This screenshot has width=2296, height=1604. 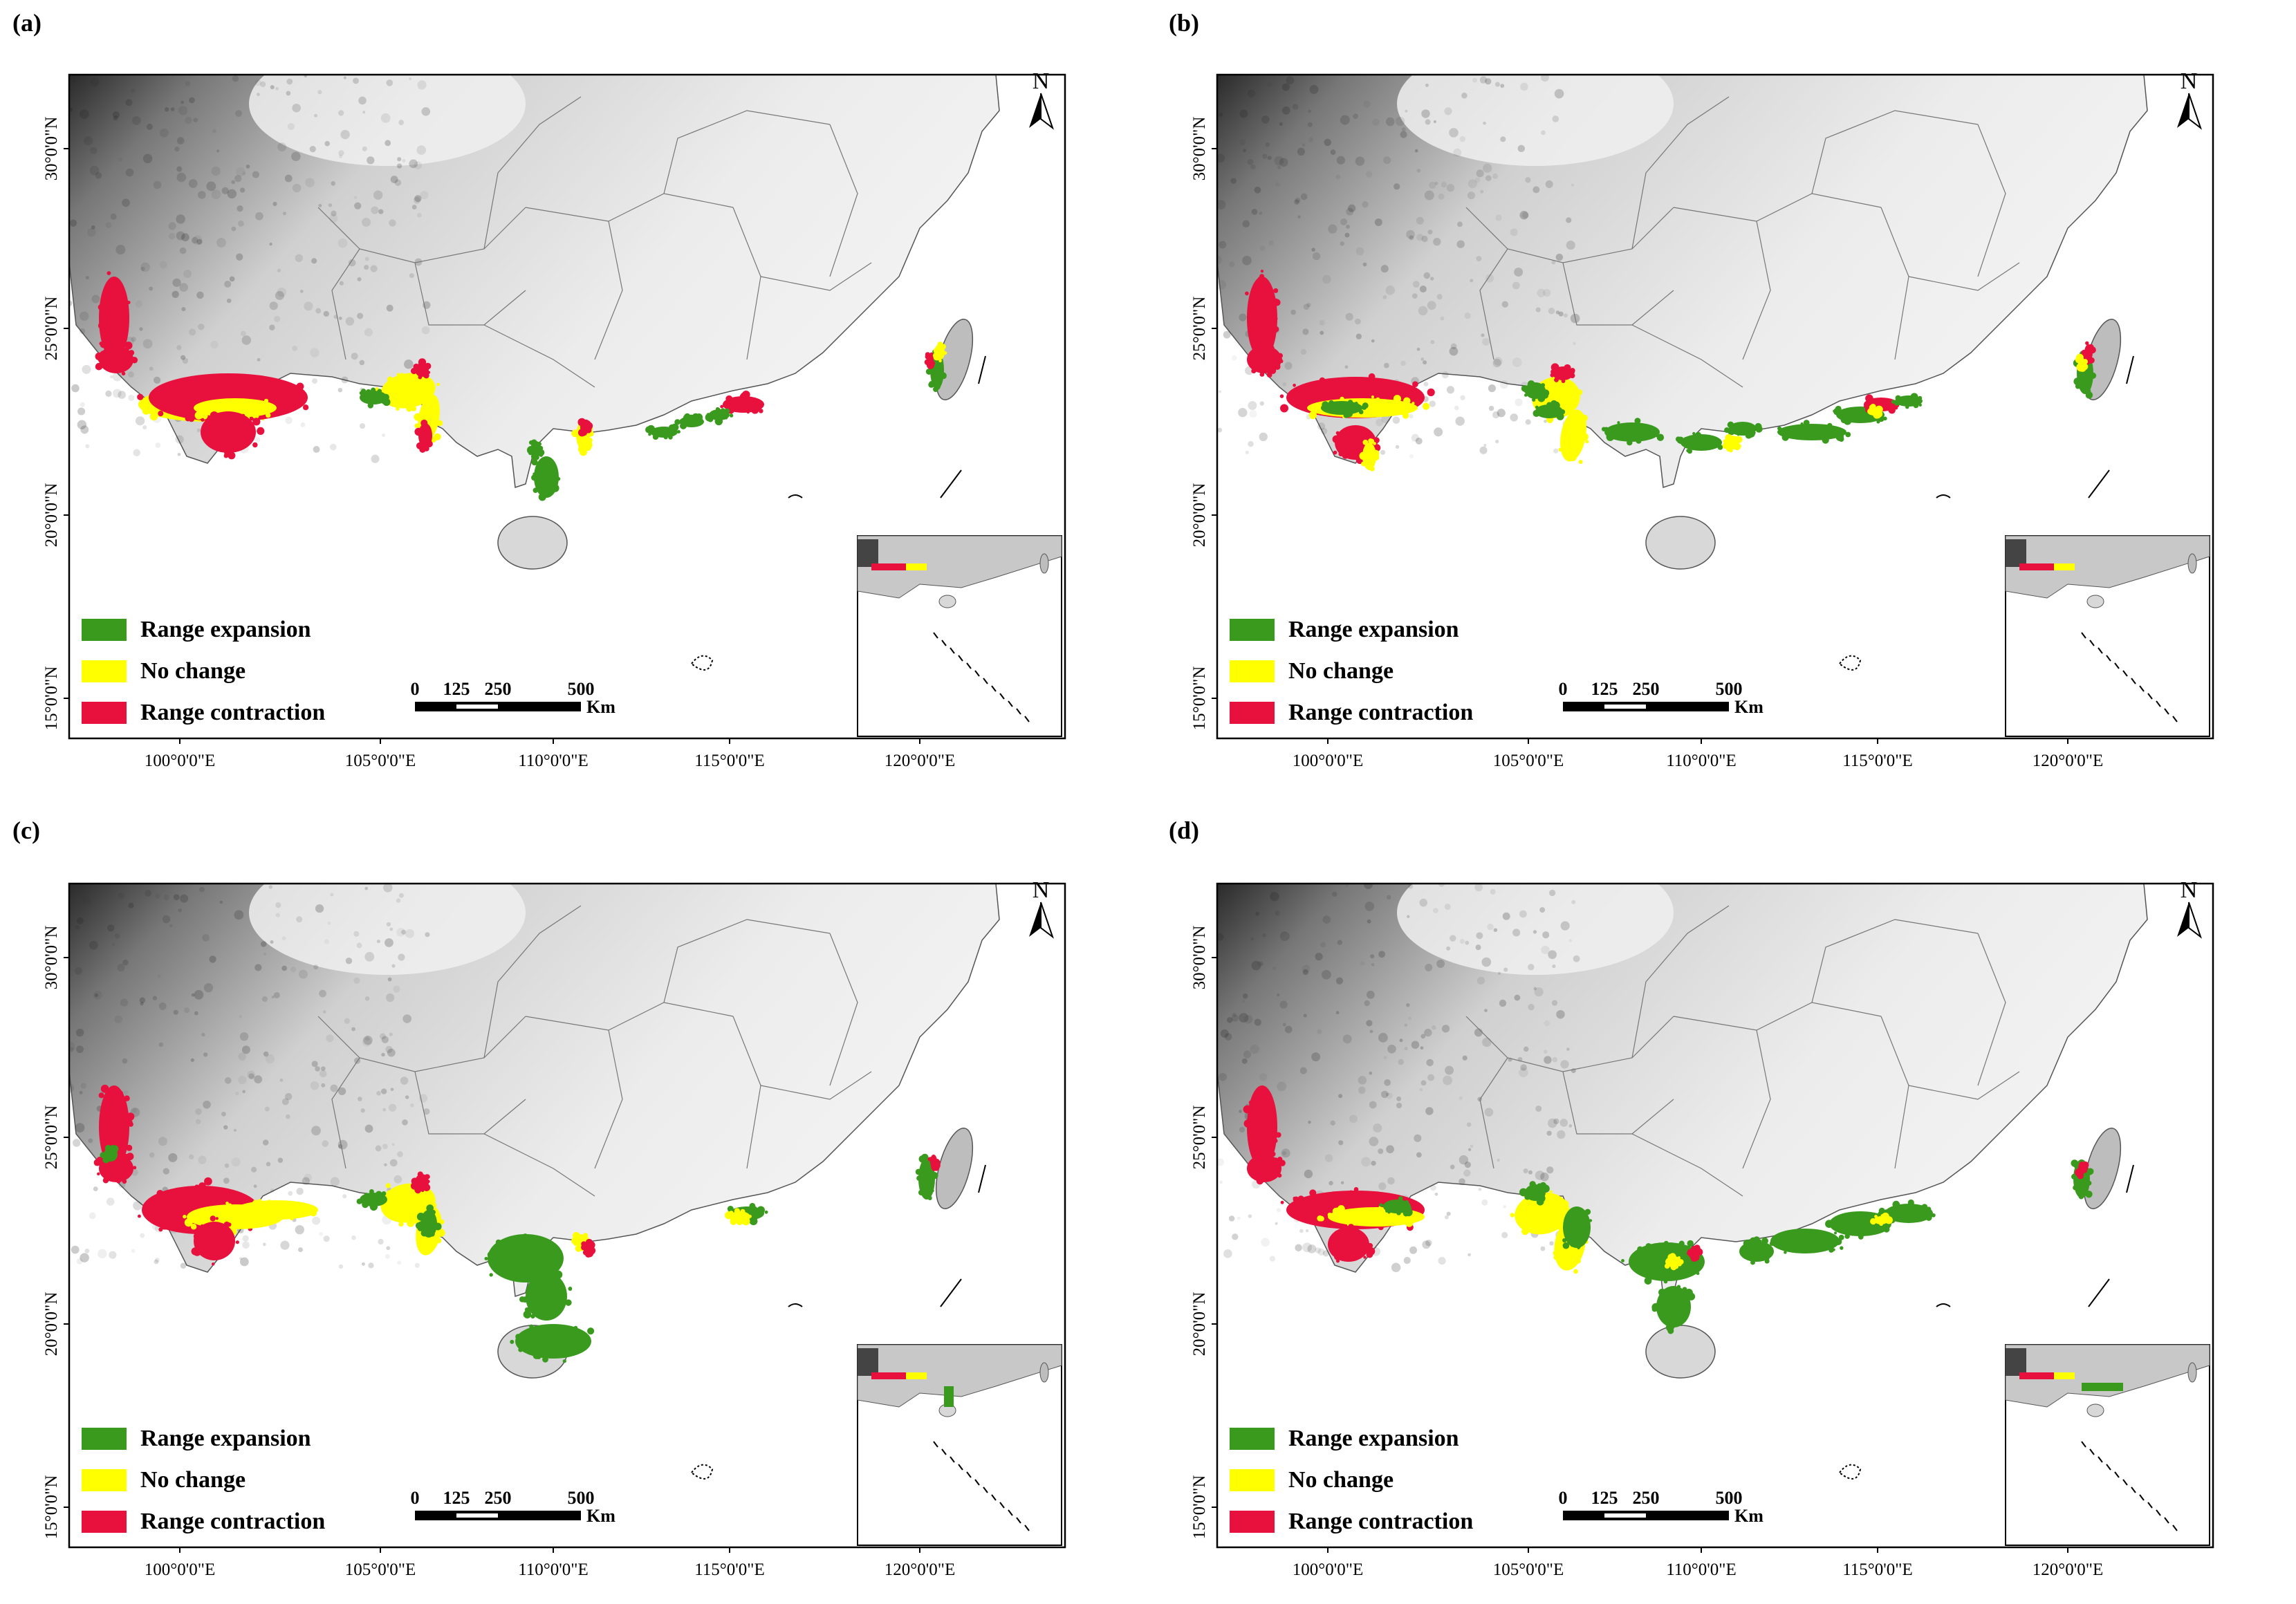 I want to click on land-mass, so click(x=535, y=1091).